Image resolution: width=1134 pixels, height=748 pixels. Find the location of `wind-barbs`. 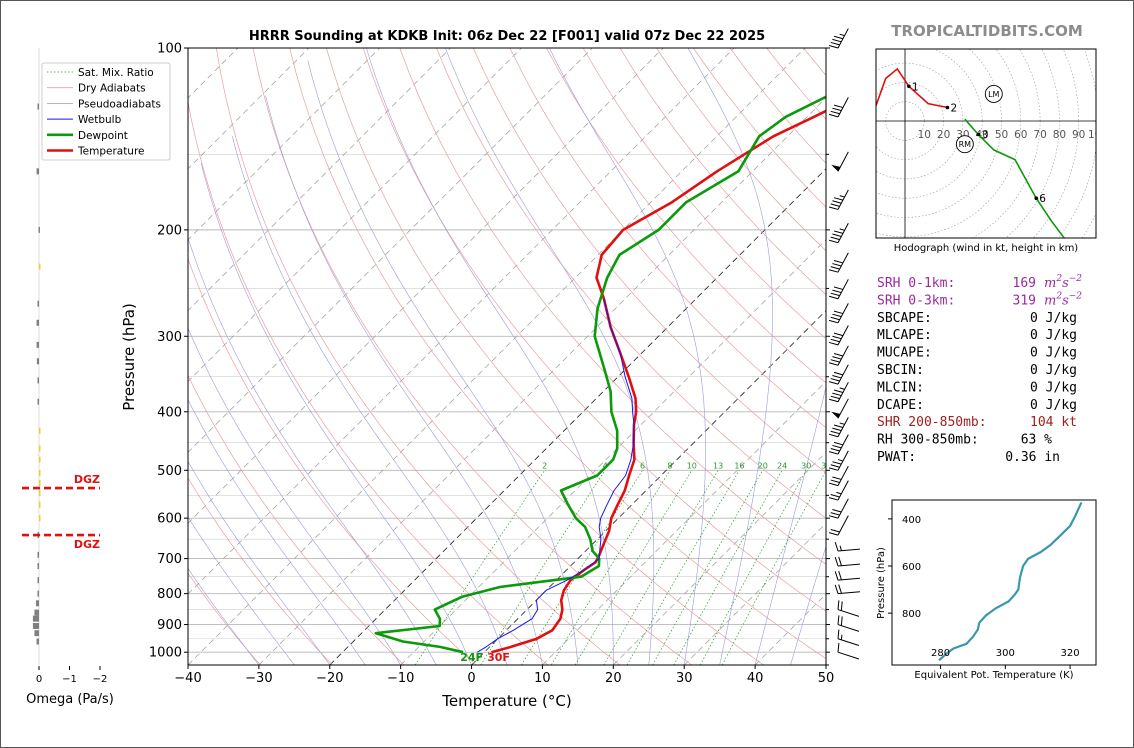

wind-barbs is located at coordinates (844, 344).